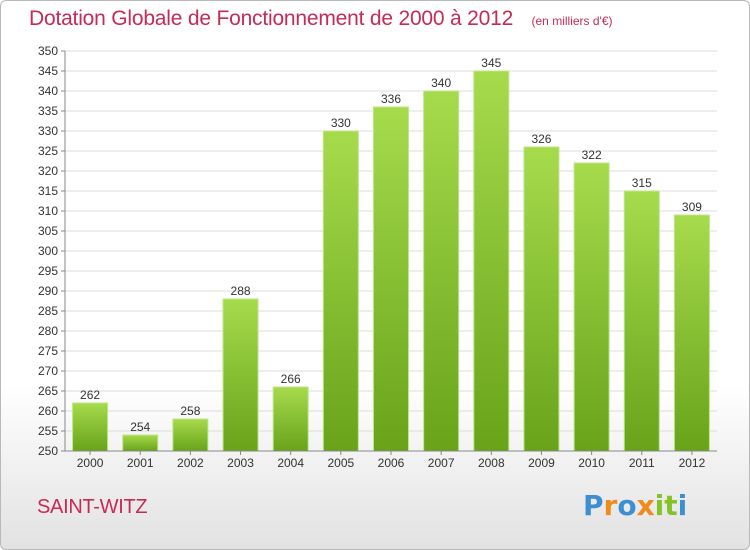  I want to click on bar-2009, so click(541, 299).